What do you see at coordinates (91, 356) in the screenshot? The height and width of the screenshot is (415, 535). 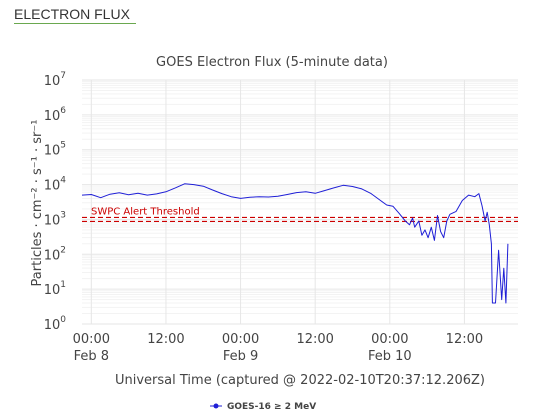 I see `x-tick-date: Feb 8` at bounding box center [91, 356].